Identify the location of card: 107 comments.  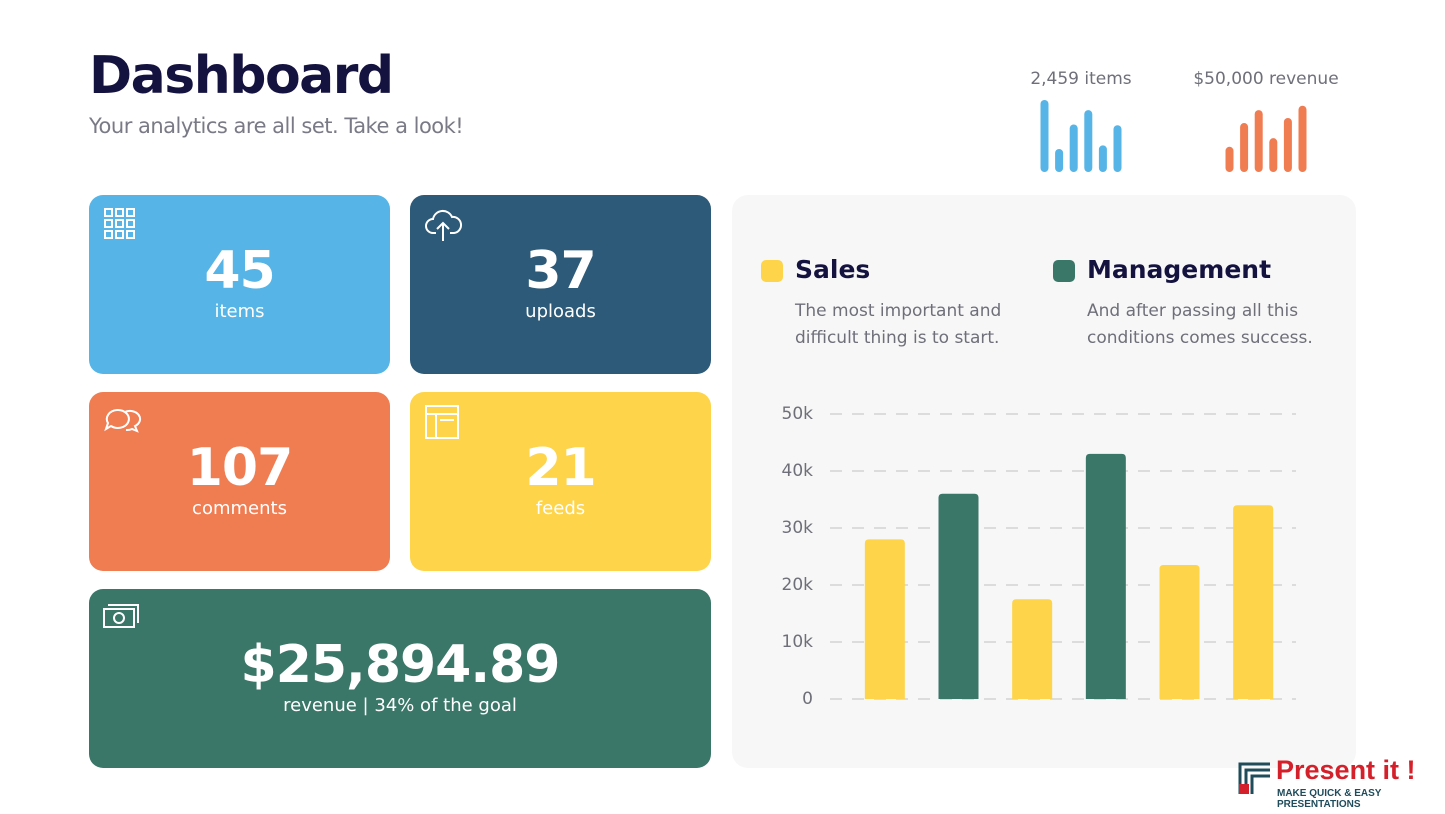
(239, 481).